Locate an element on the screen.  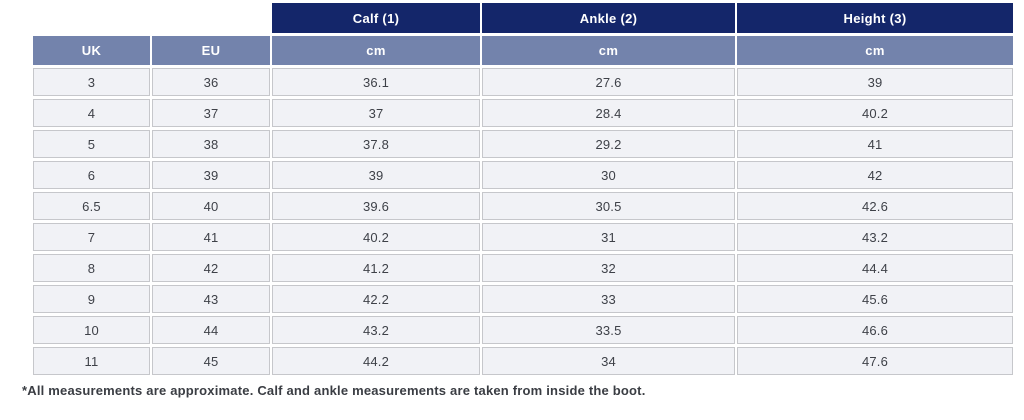
table-row: 4 37 37 28.4 40.2 is located at coordinates (523, 113).